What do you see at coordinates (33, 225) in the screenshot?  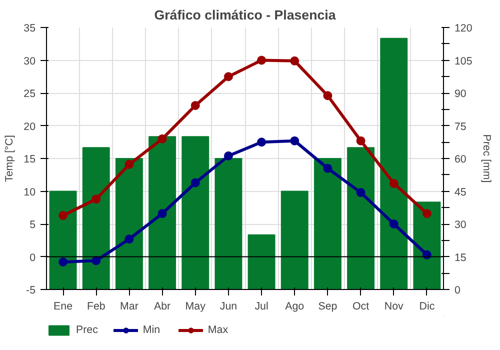 I see `y-tick-label: 5` at bounding box center [33, 225].